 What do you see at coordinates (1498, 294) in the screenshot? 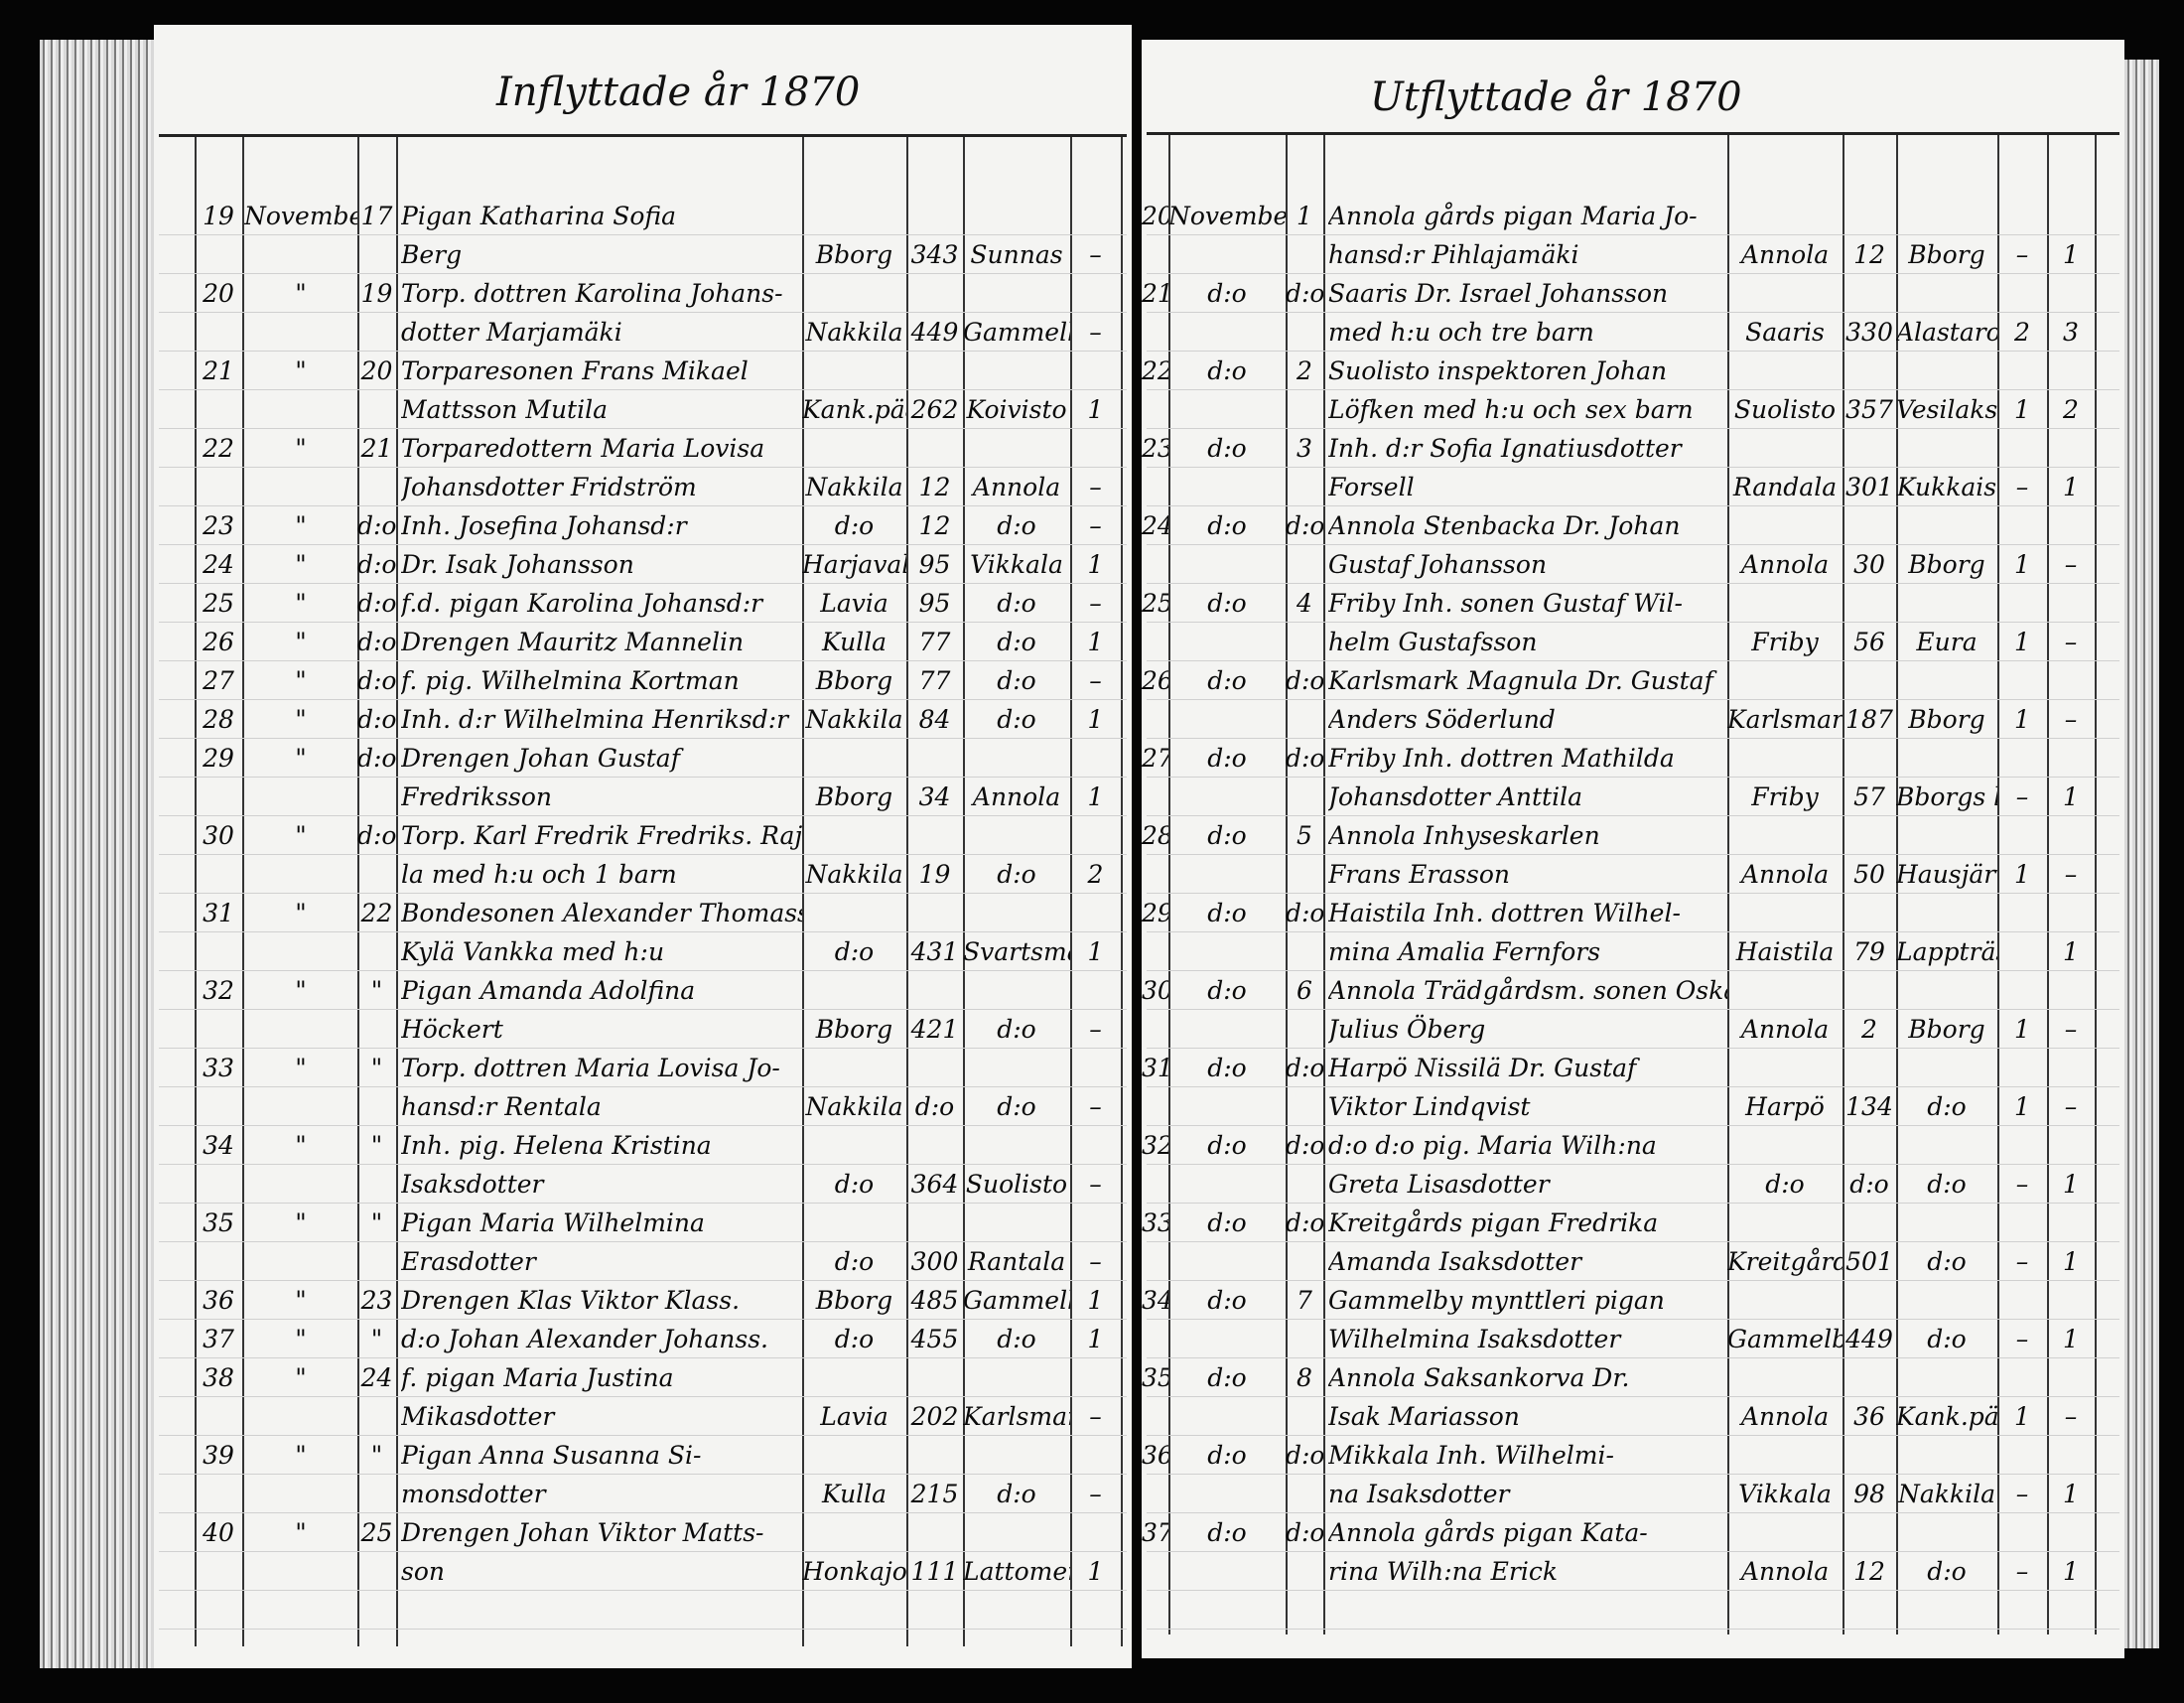
I see `entry-name-line: Saaris Dr. Israel Johansson` at bounding box center [1498, 294].